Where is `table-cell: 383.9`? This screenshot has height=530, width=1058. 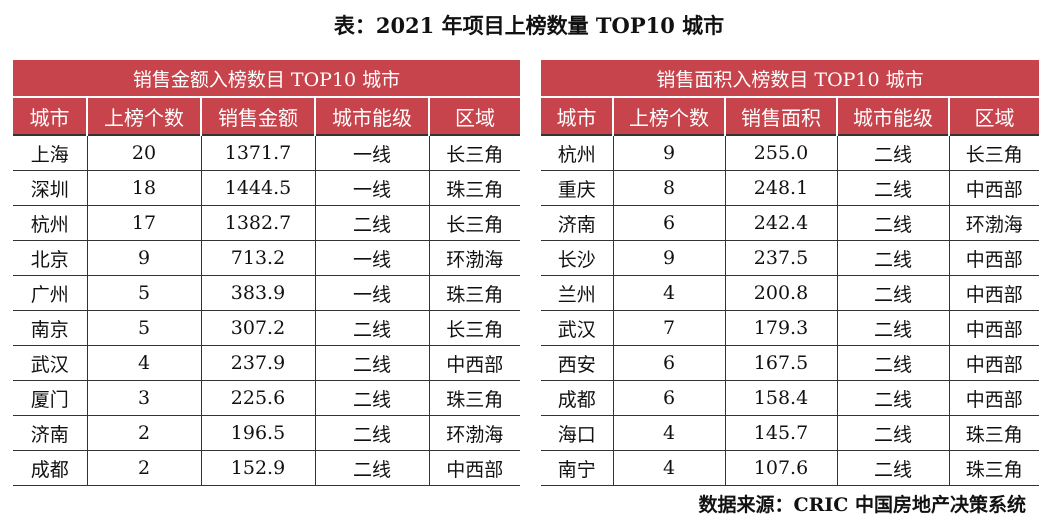
table-cell: 383.9 is located at coordinates (257, 293).